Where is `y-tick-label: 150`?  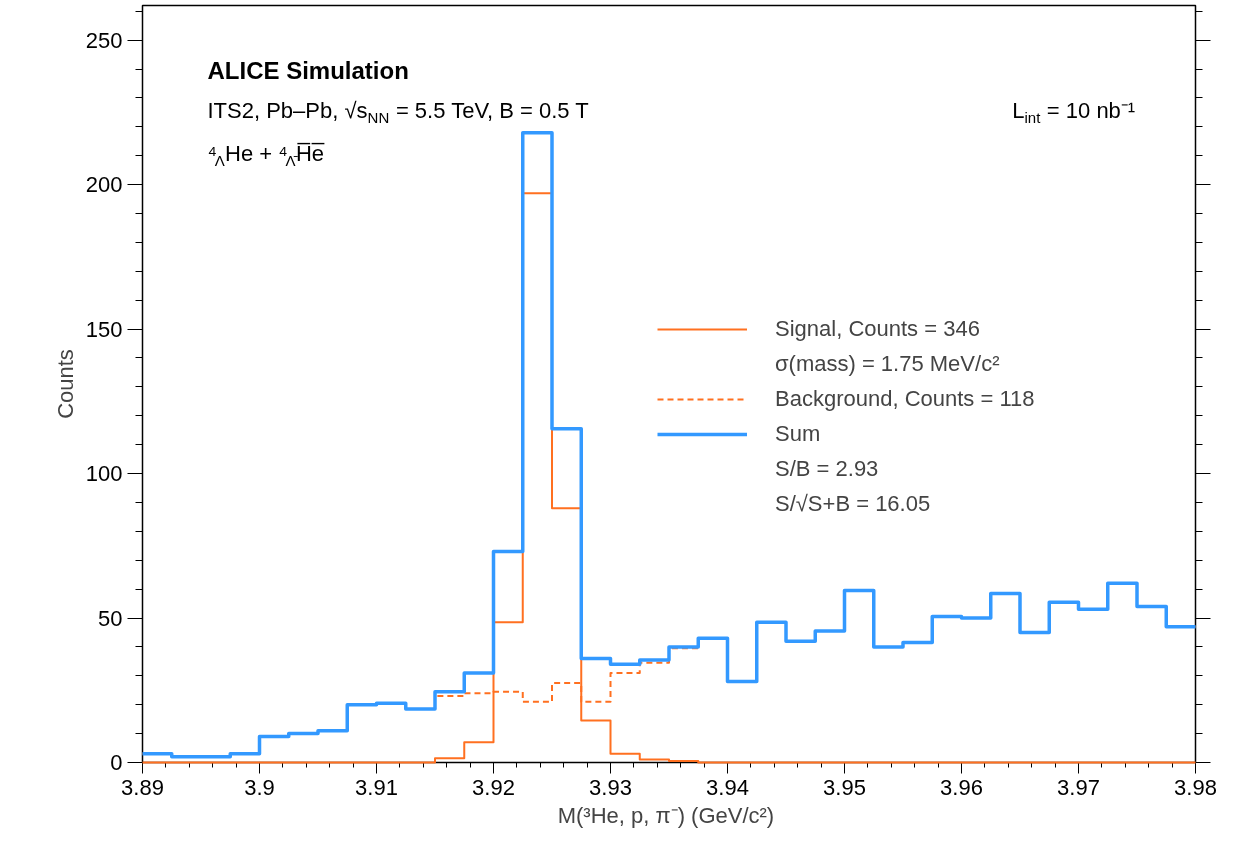 y-tick-label: 150 is located at coordinates (104, 329).